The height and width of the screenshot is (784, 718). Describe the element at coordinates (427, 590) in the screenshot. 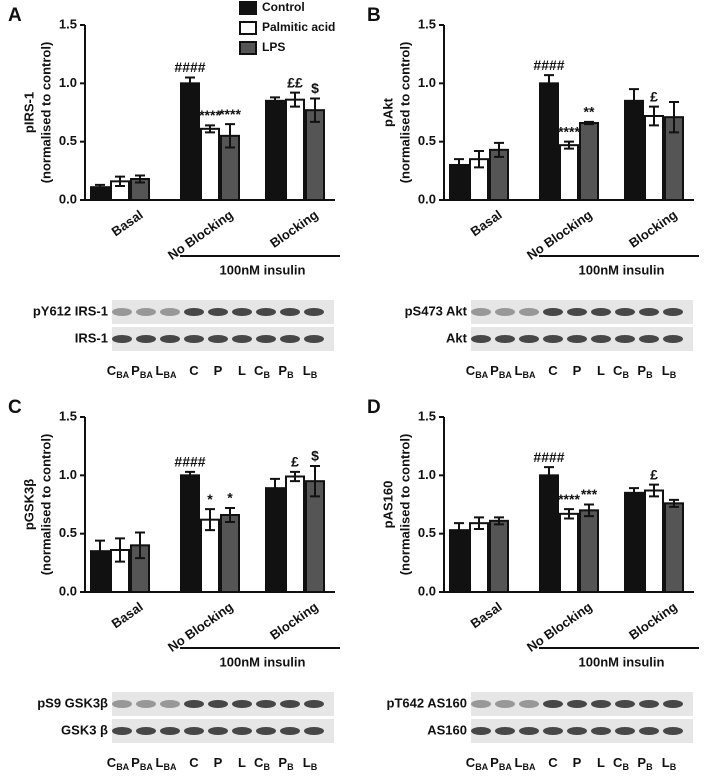

I see `y-tick-label: 0.0` at that location.